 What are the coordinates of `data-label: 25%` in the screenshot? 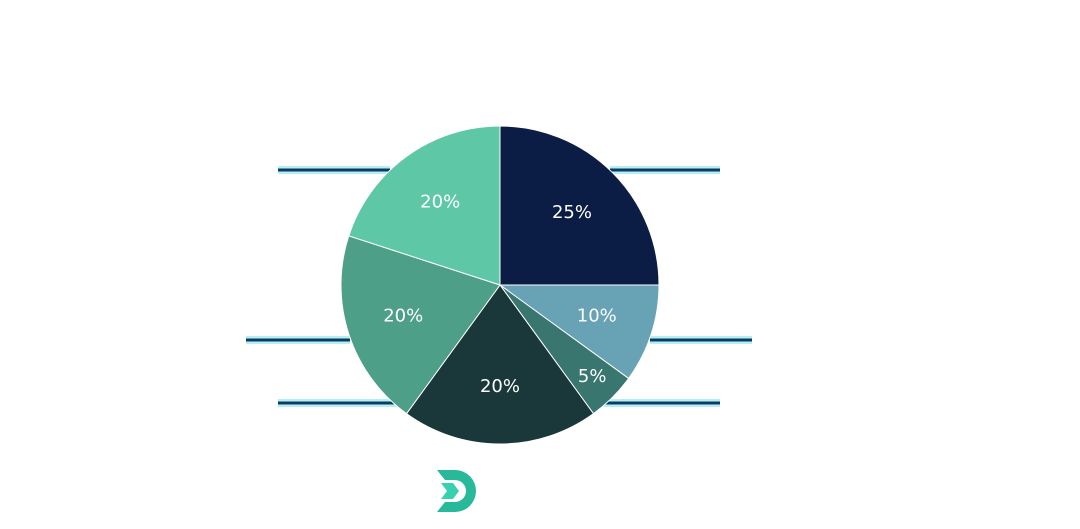 It's located at (572, 212).